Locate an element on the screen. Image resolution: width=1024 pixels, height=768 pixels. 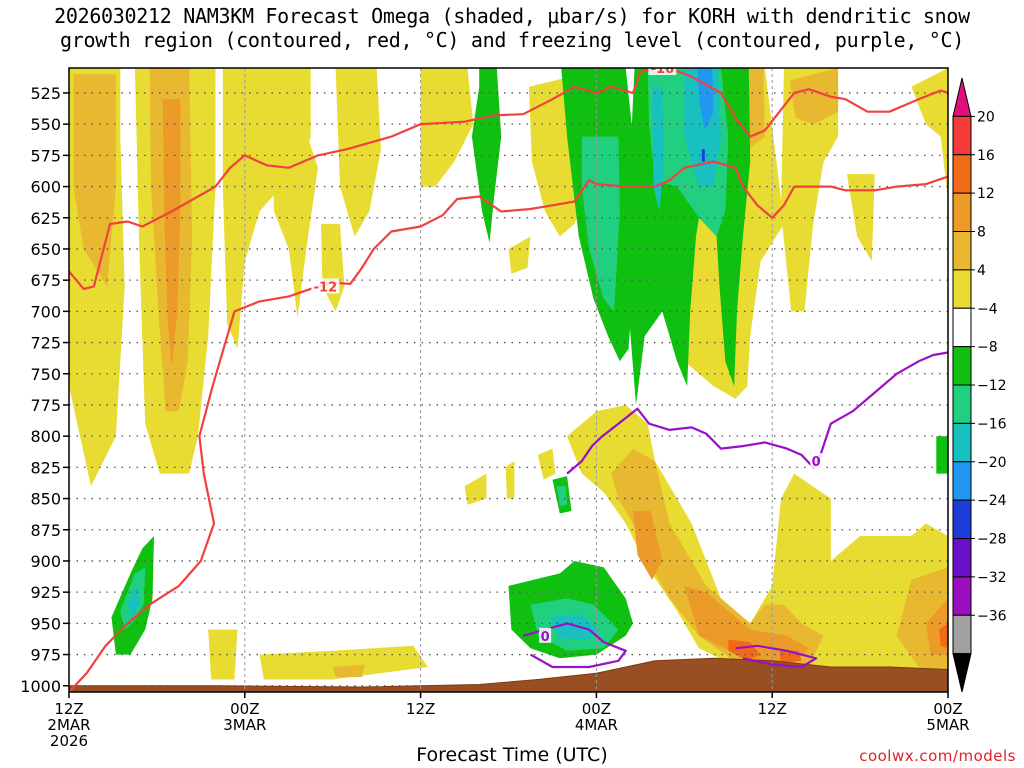
ytick-label-875: 875 is located at coordinates (45, 530).